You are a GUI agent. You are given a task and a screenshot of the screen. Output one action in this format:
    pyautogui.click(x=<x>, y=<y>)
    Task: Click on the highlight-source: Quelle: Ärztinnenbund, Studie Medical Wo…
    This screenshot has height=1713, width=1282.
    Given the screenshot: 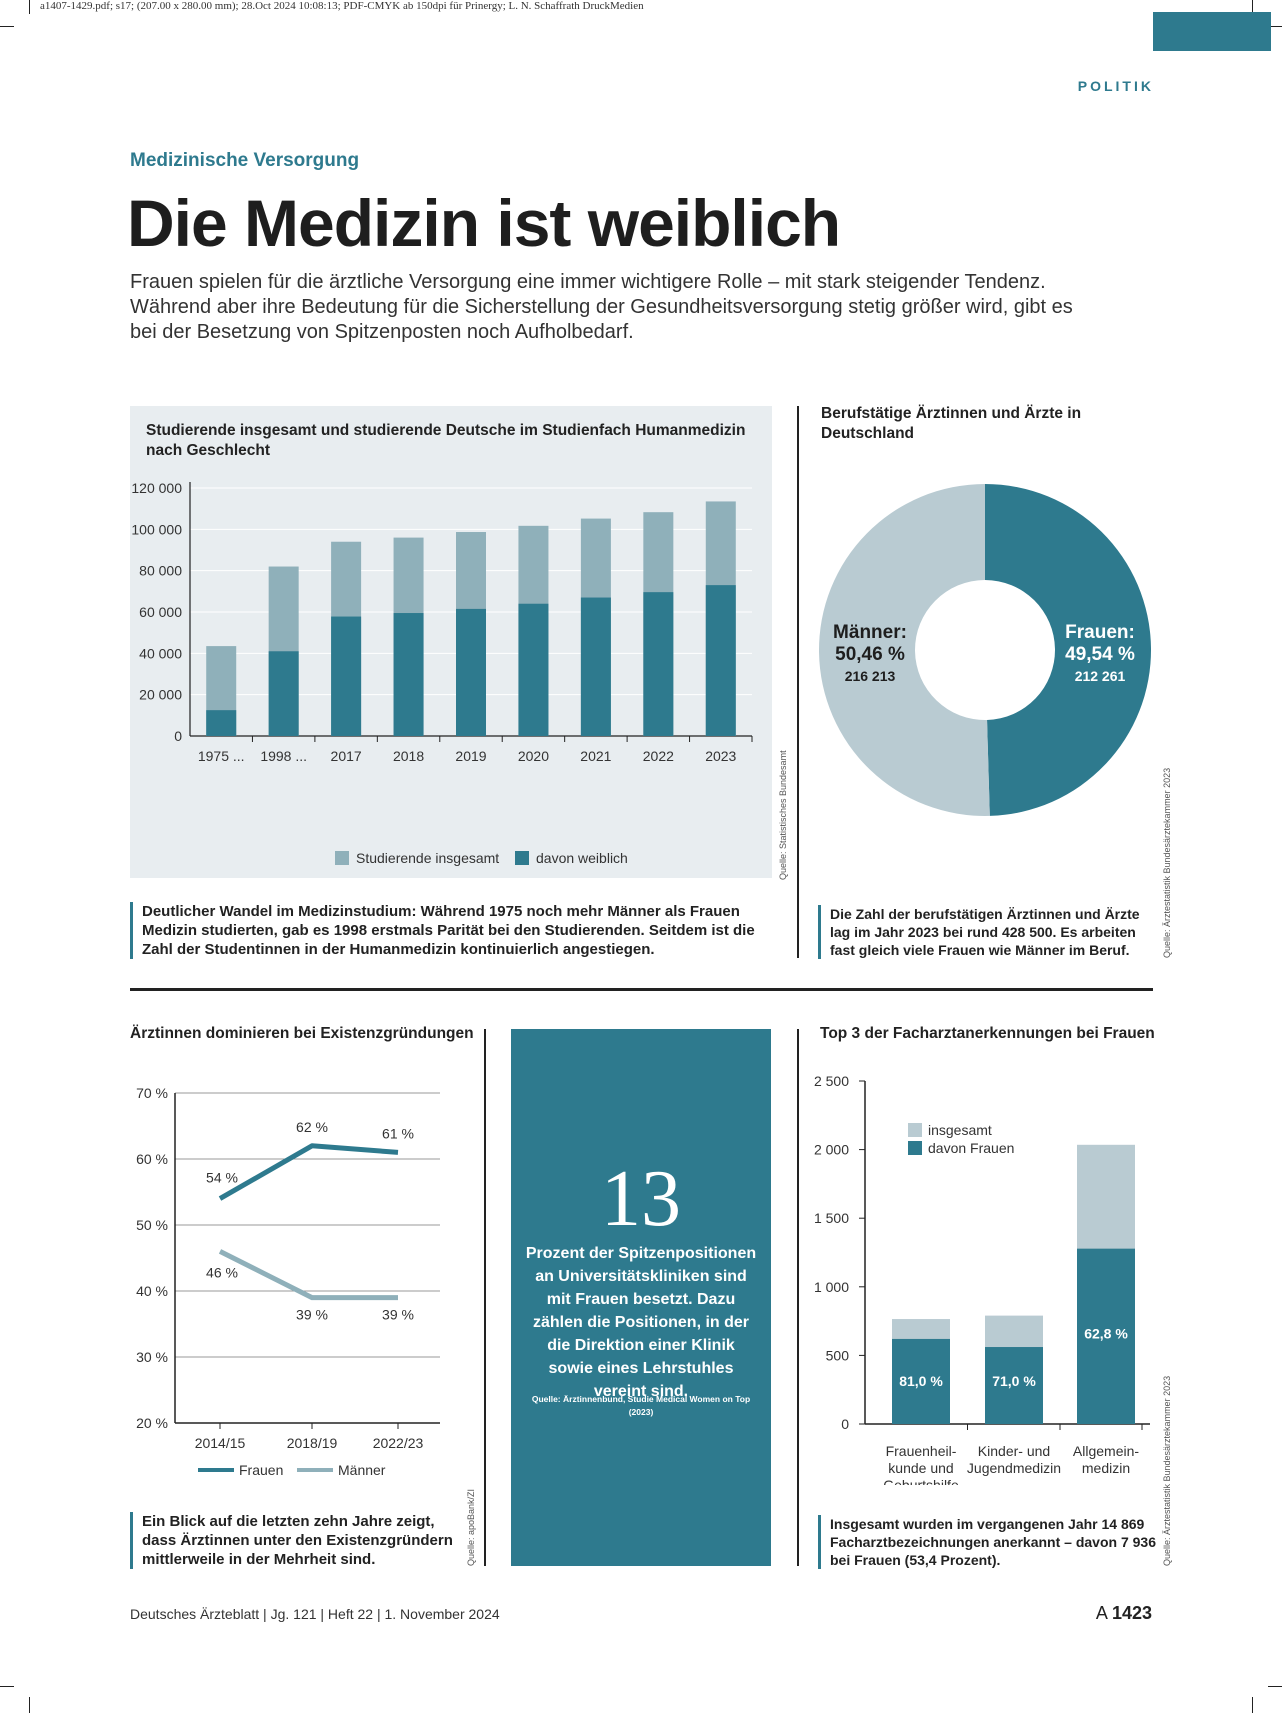 What is the action you would take?
    pyautogui.click(x=641, y=1405)
    